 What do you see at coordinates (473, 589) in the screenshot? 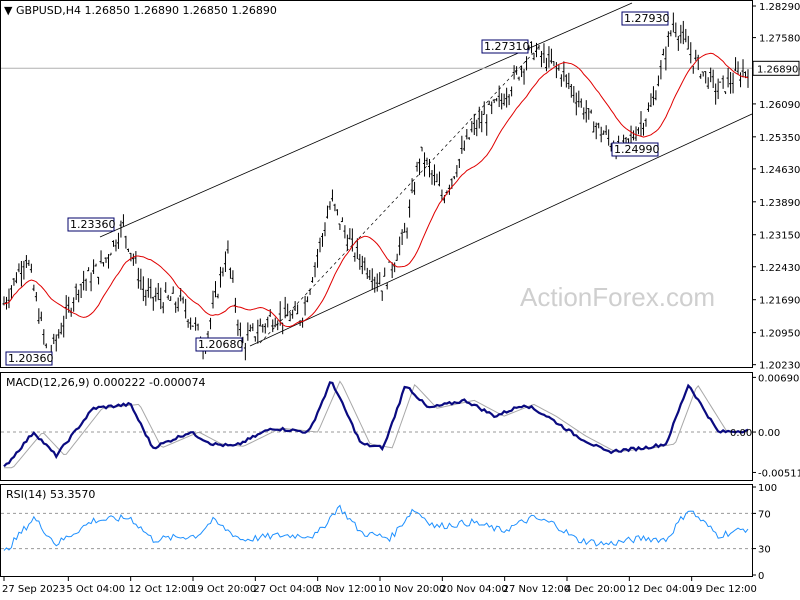
I see `x-axis-label: 20 Nov 04:00` at bounding box center [473, 589].